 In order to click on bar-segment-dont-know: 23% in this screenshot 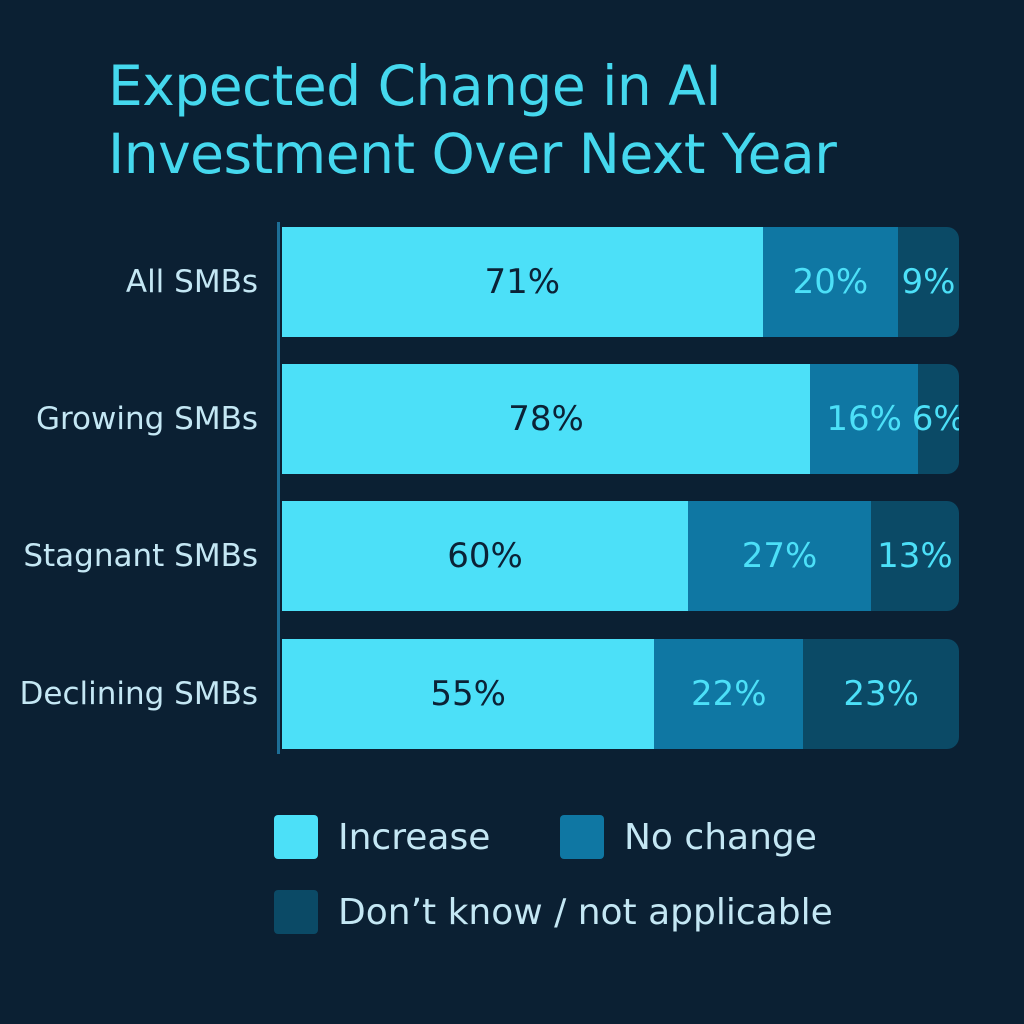, I will do `click(881, 694)`.